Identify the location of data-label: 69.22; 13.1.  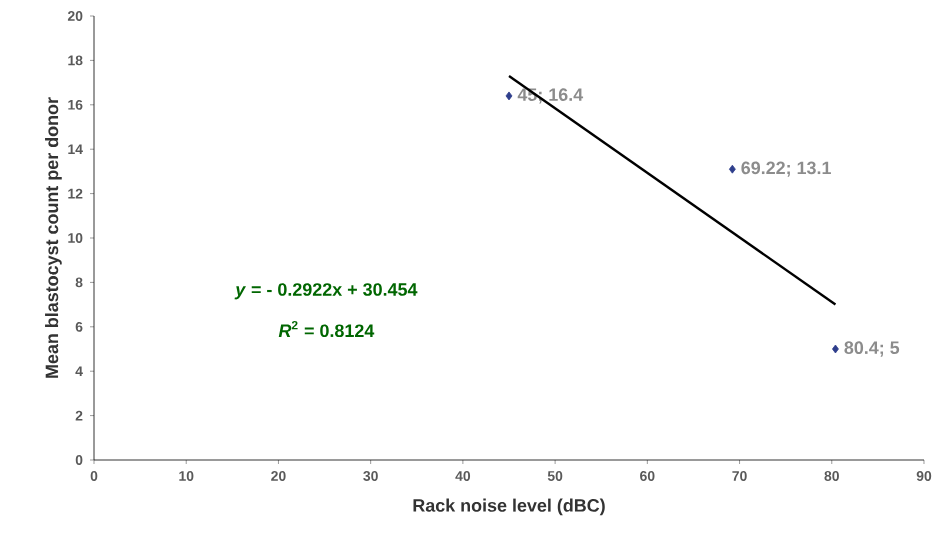
(786, 169).